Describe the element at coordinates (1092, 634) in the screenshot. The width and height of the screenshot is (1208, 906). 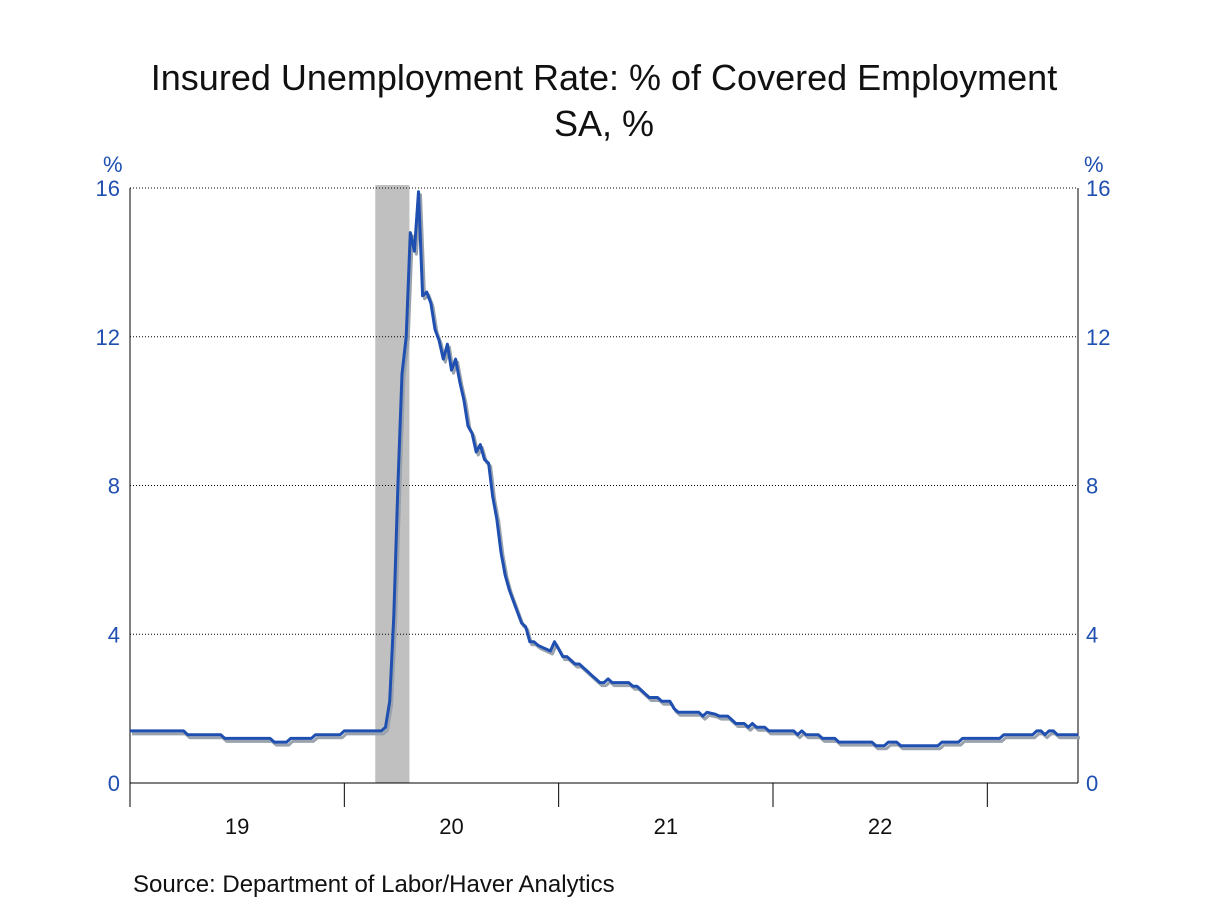
I see `y-tick-label-right: 4` at that location.